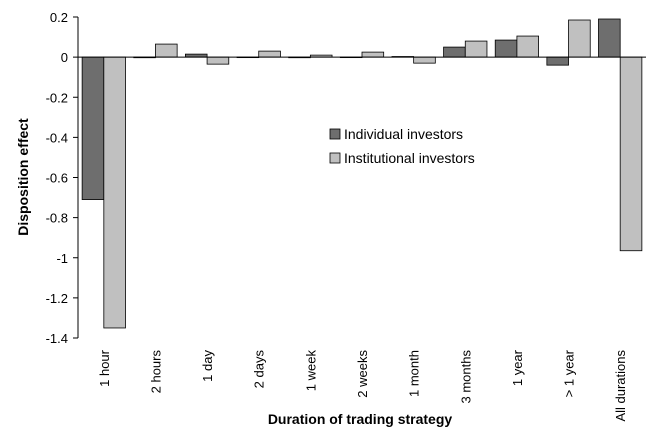 This screenshot has width=646, height=434. What do you see at coordinates (362, 374) in the screenshot?
I see `x-tick-label: 2 weeks` at bounding box center [362, 374].